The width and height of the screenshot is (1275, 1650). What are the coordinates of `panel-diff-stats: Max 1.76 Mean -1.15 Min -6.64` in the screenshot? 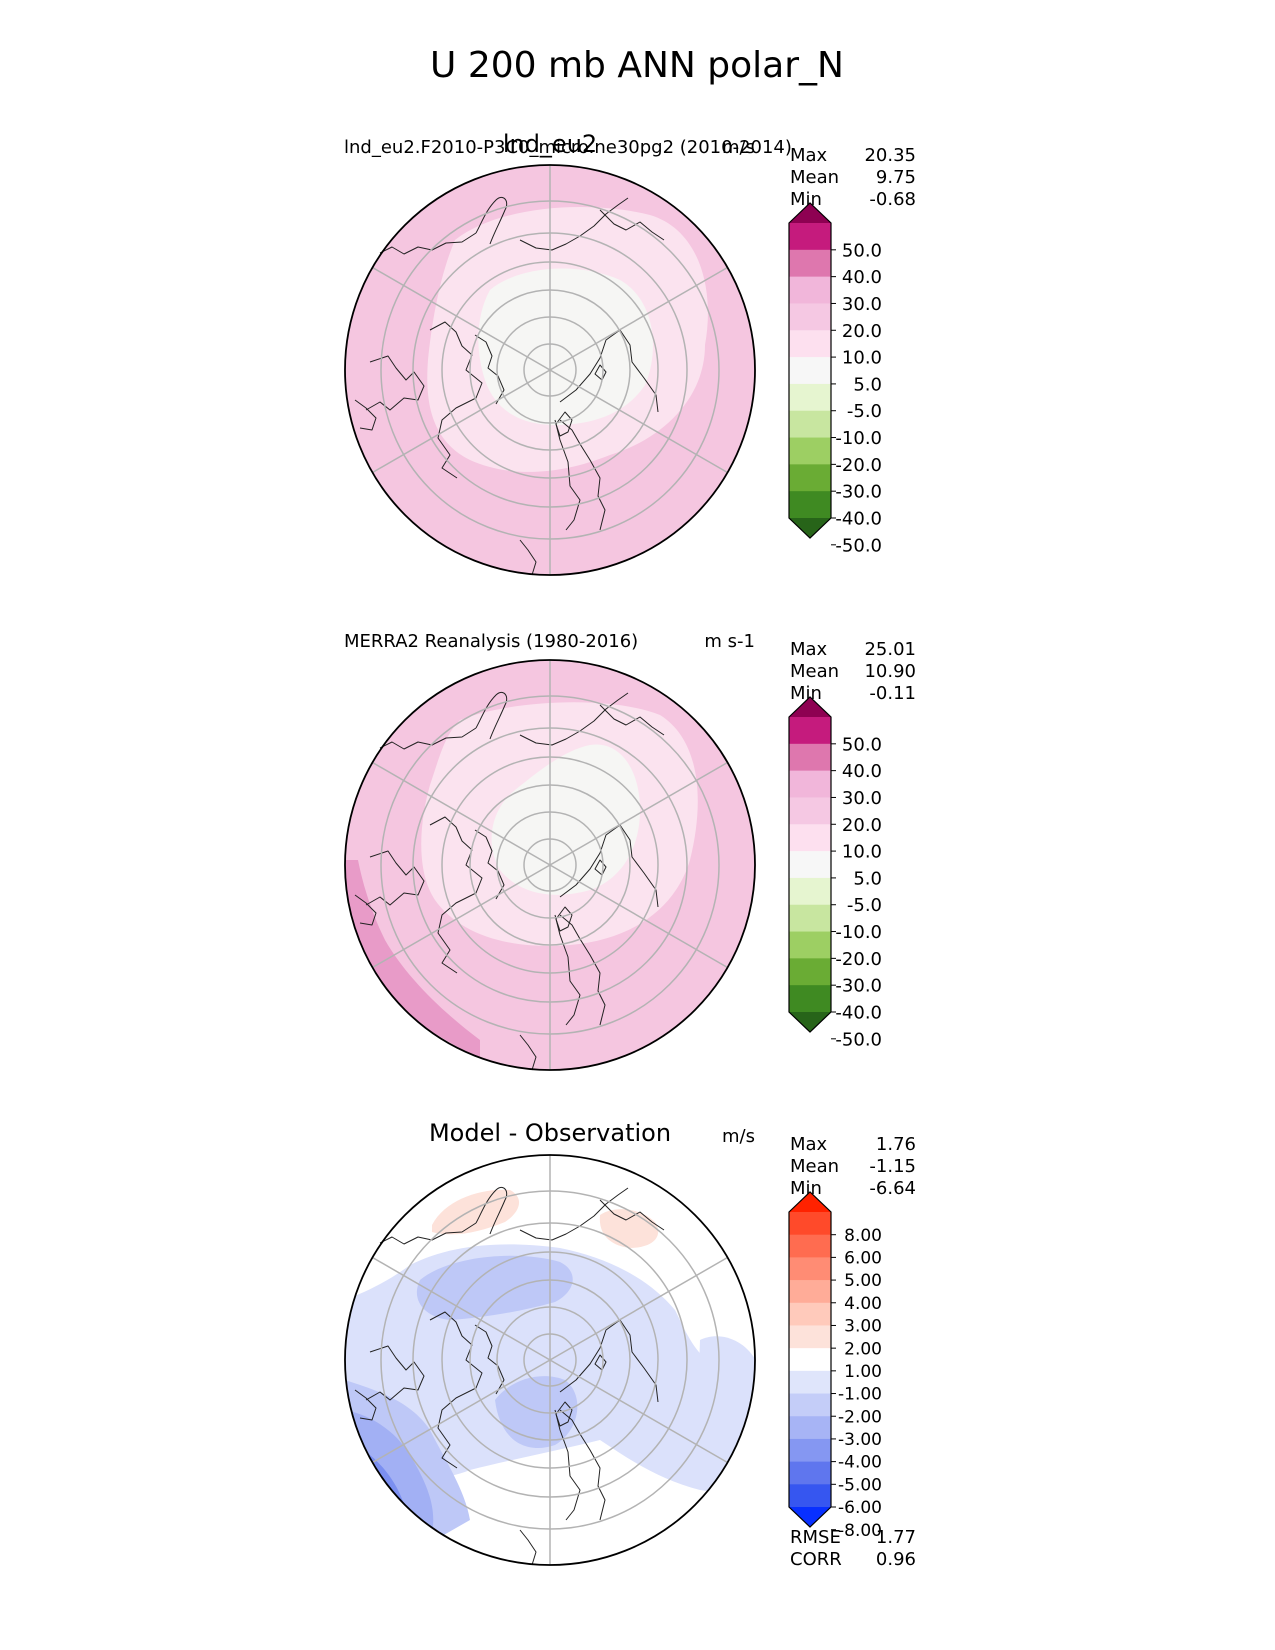 It's located at (853, 1166).